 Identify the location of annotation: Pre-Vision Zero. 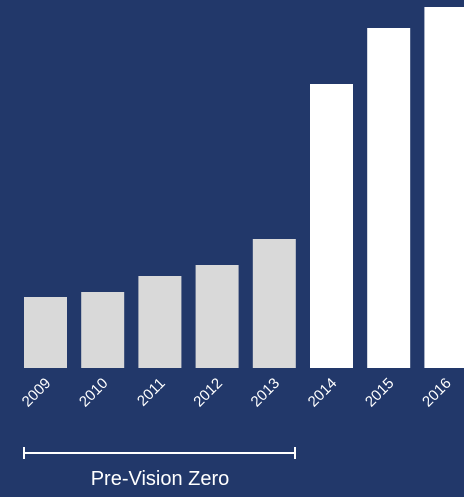
(160, 479).